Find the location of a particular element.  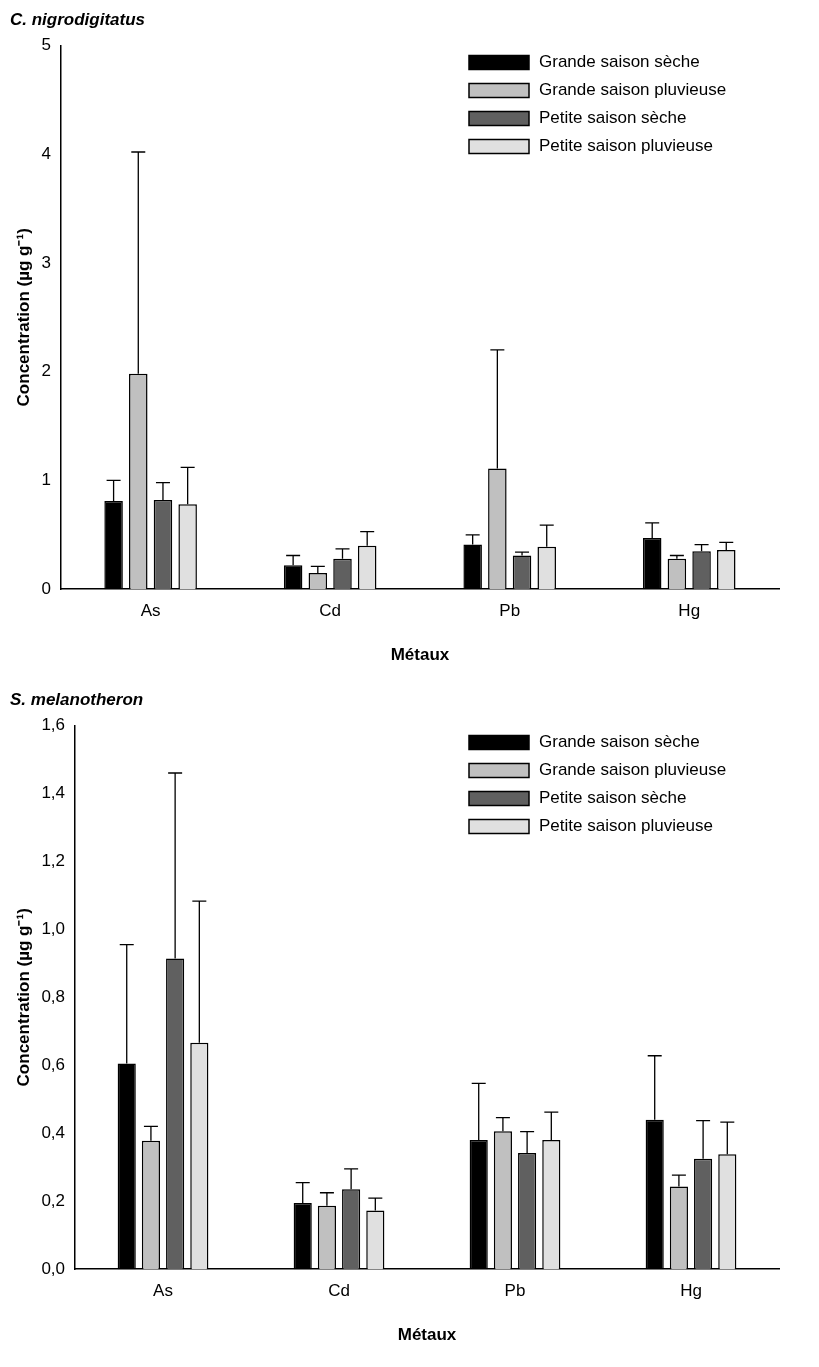

y-tick-label: 1,4 is located at coordinates (53, 793).